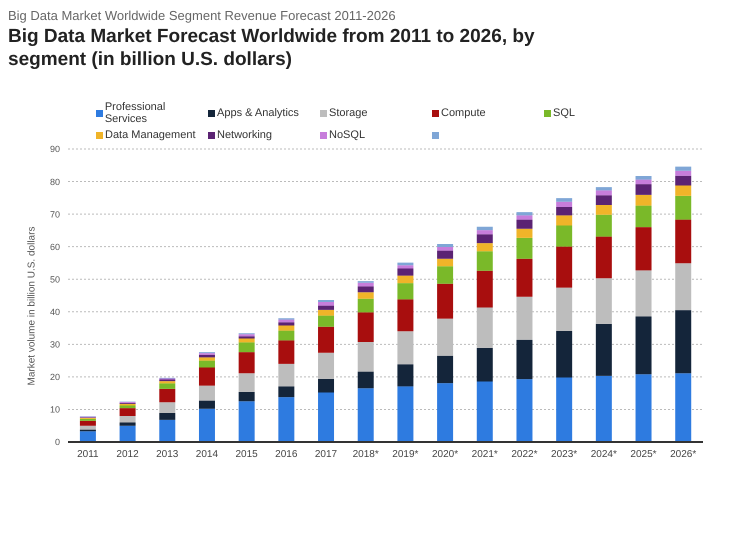 This screenshot has width=731, height=536. What do you see at coordinates (55, 149) in the screenshot?
I see `y-tick-label: 90` at bounding box center [55, 149].